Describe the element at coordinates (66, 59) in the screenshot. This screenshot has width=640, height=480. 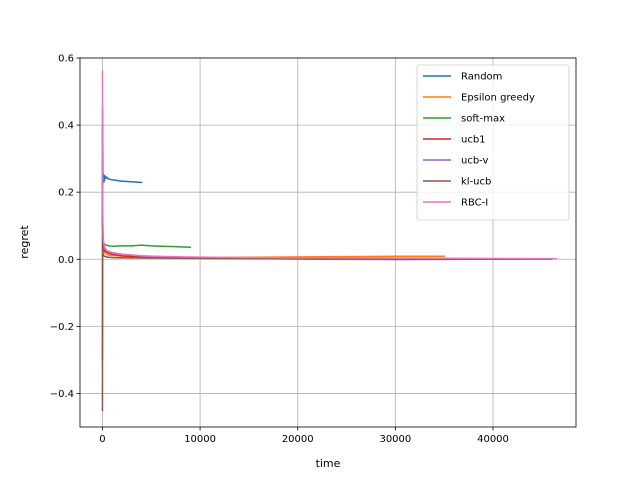
I see `y-tick-label: 0.6` at that location.